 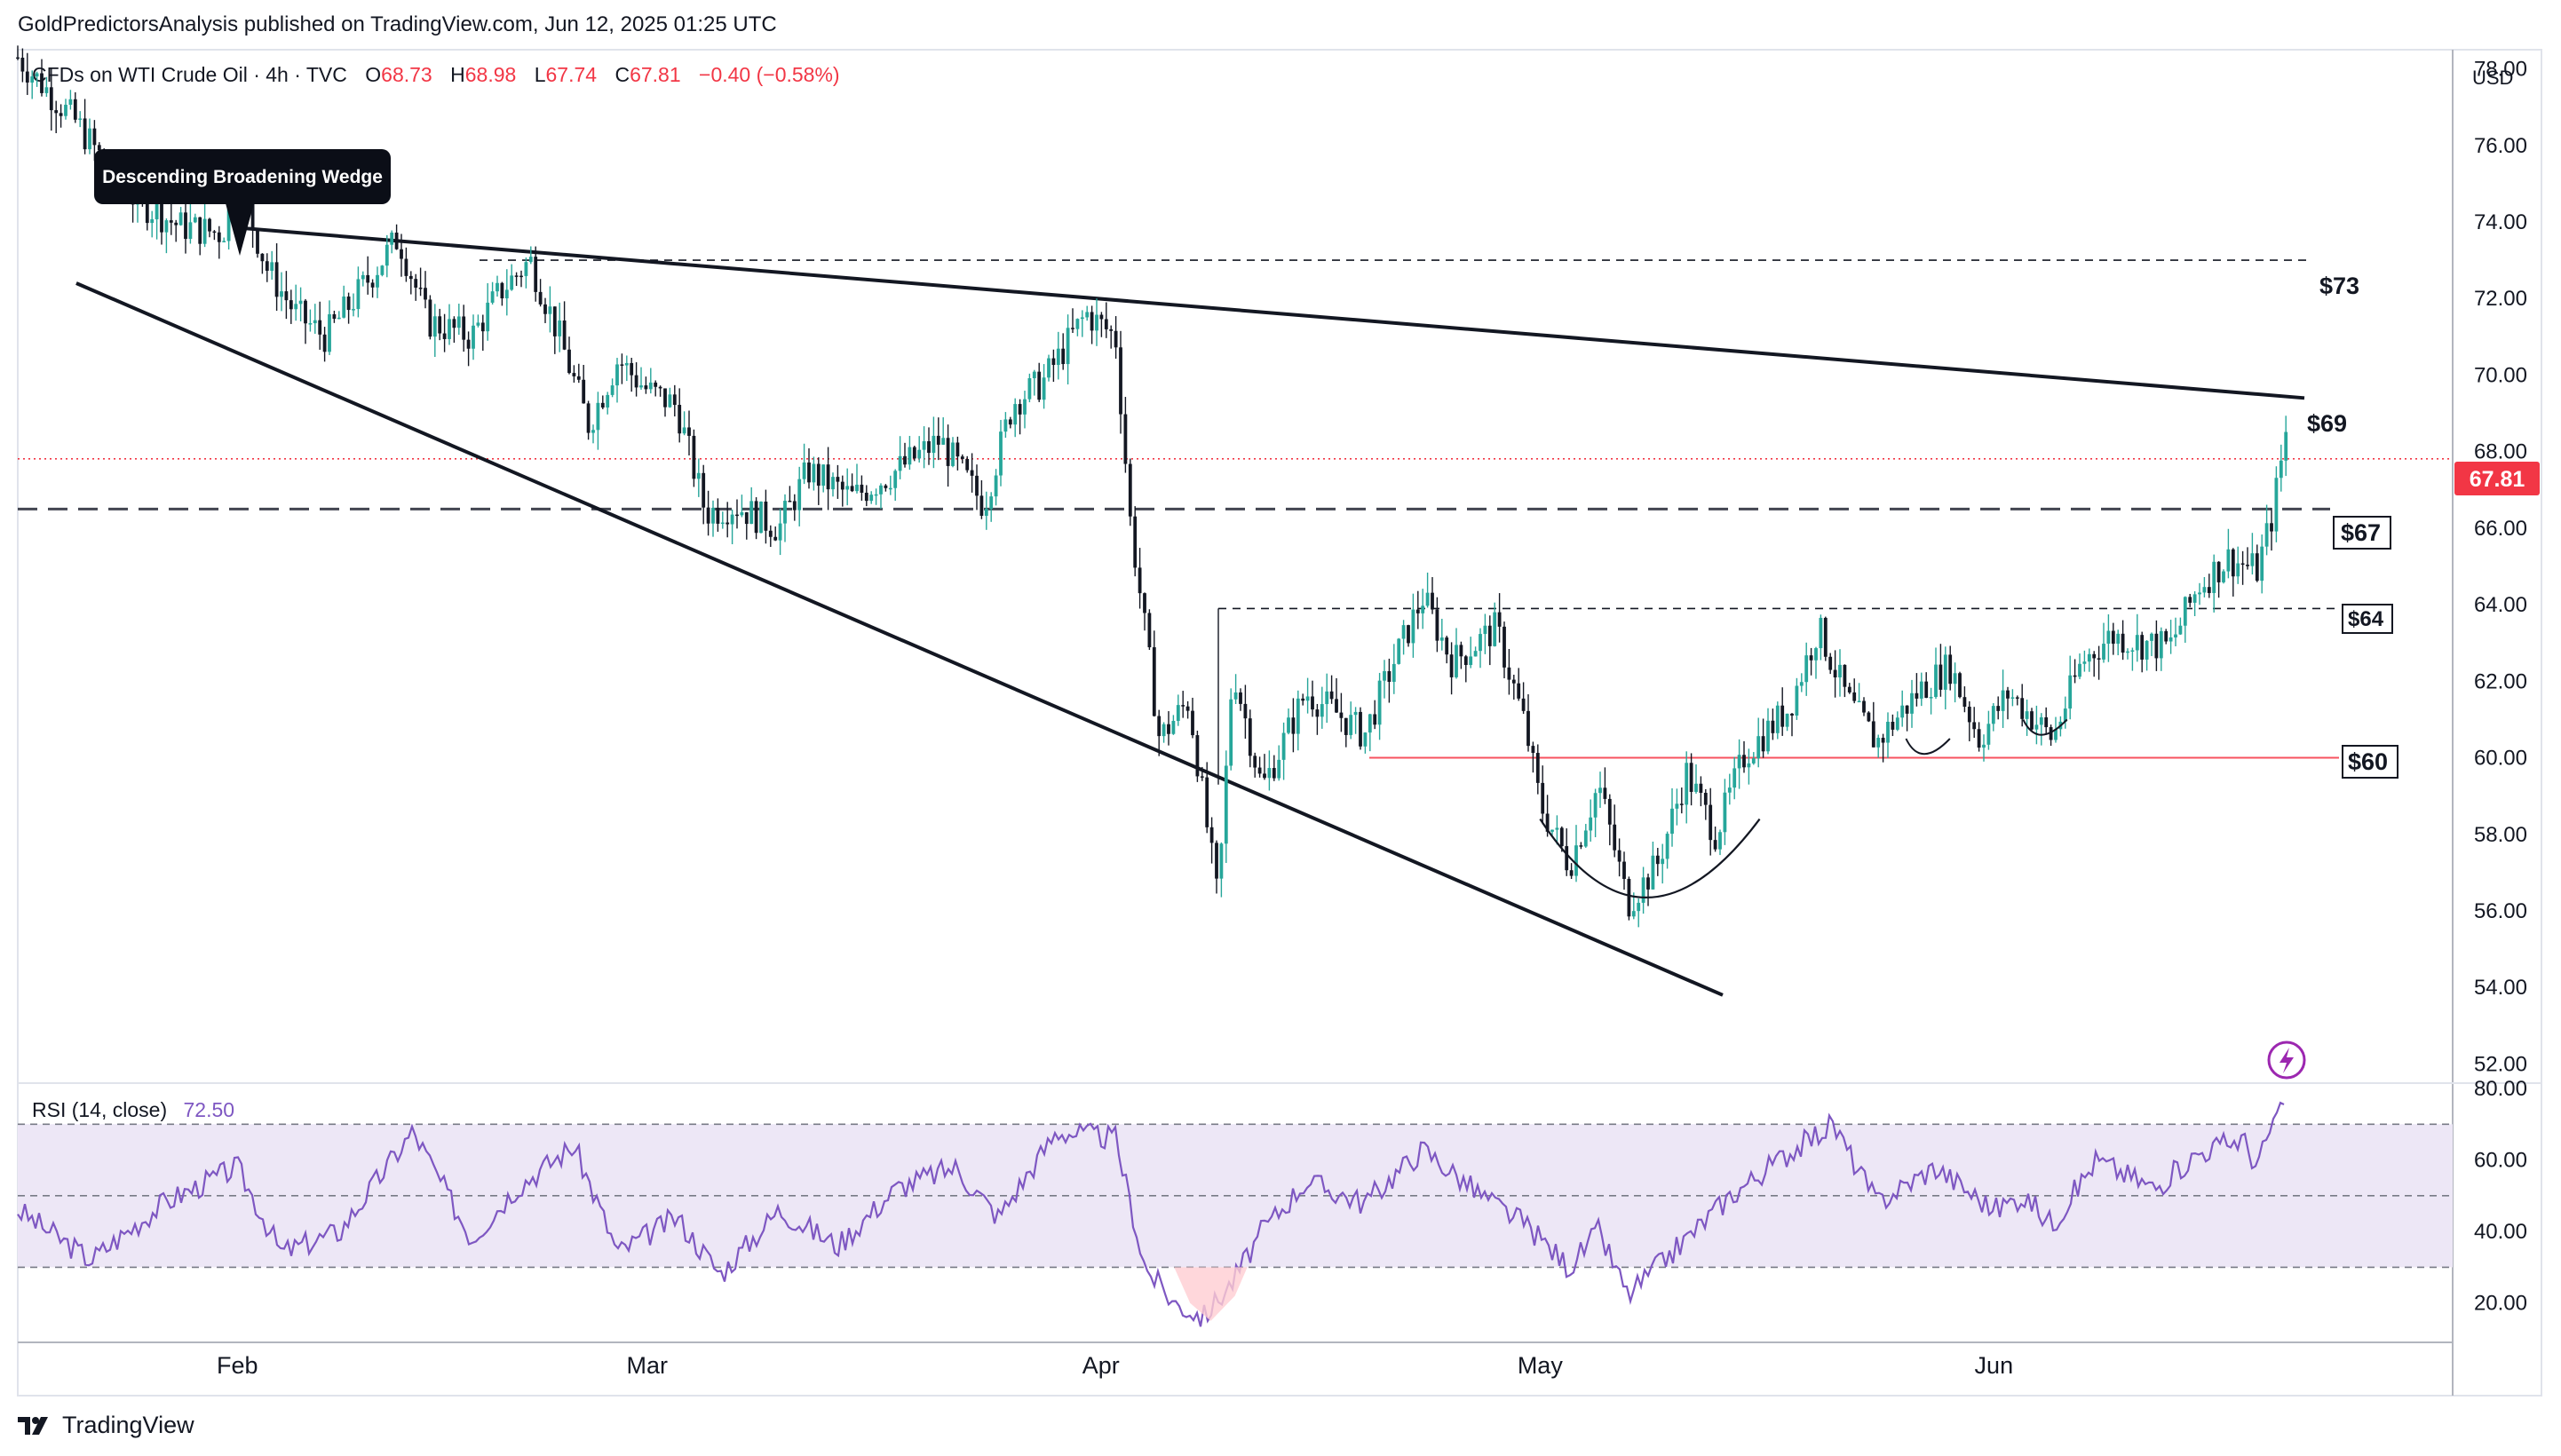 What do you see at coordinates (35, 1425) in the screenshot?
I see `tradingview-logo-icon` at bounding box center [35, 1425].